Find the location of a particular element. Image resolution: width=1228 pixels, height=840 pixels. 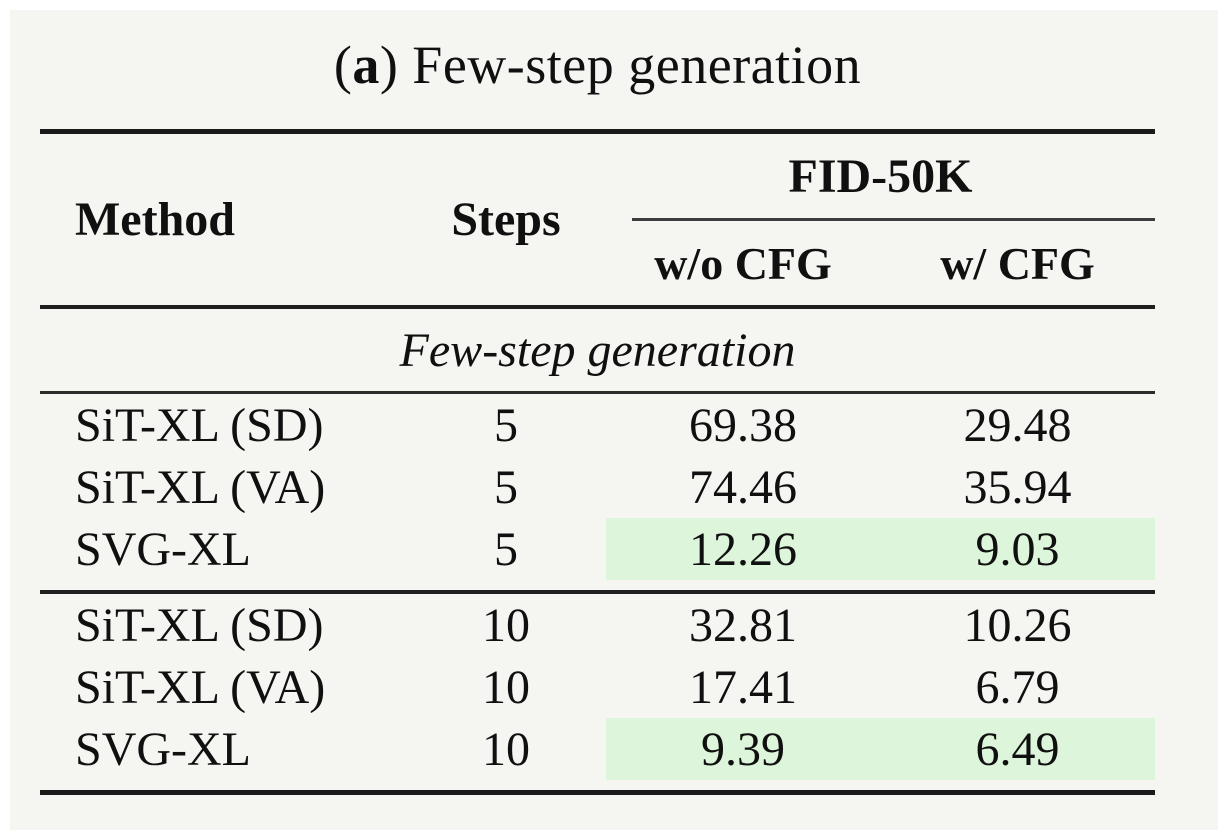

cell-fid-wo-cfg: 32.81 is located at coordinates (743, 625).